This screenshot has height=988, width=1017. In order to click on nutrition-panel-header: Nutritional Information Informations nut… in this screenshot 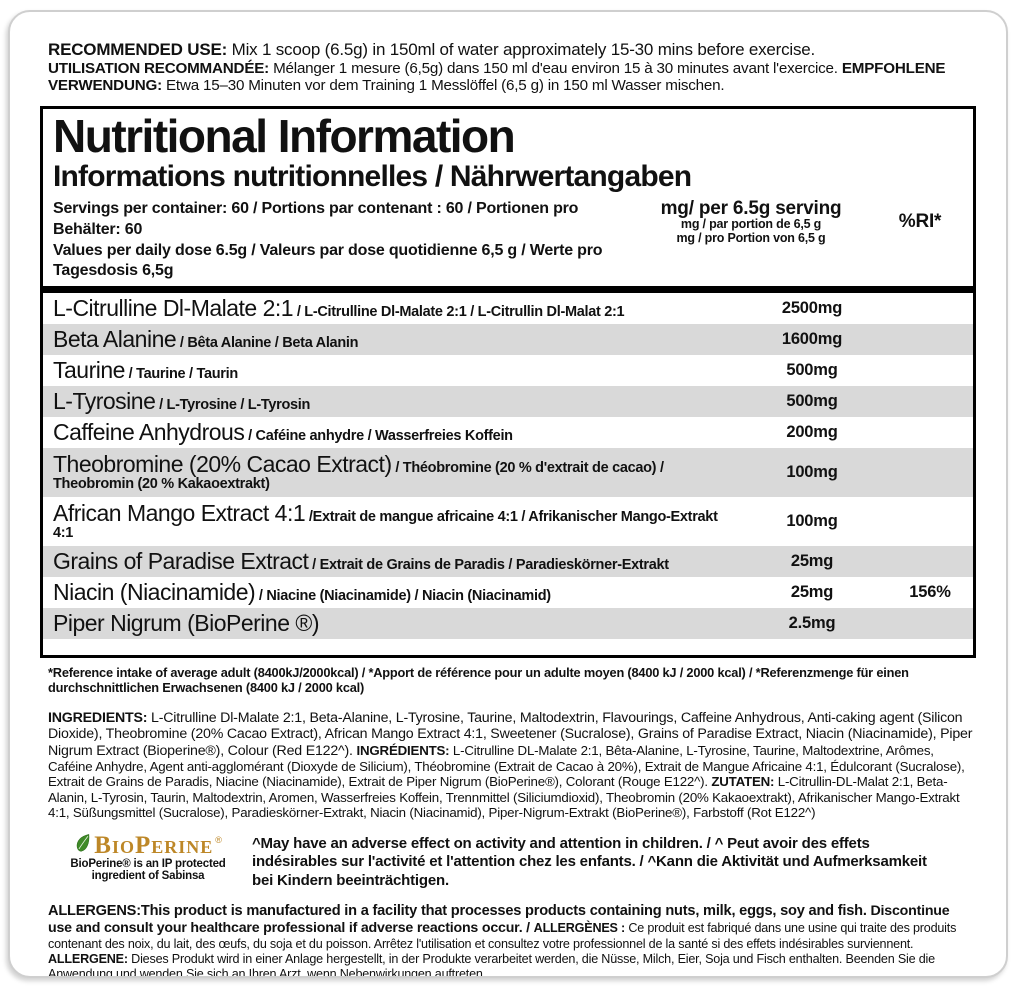, I will do `click(508, 151)`.